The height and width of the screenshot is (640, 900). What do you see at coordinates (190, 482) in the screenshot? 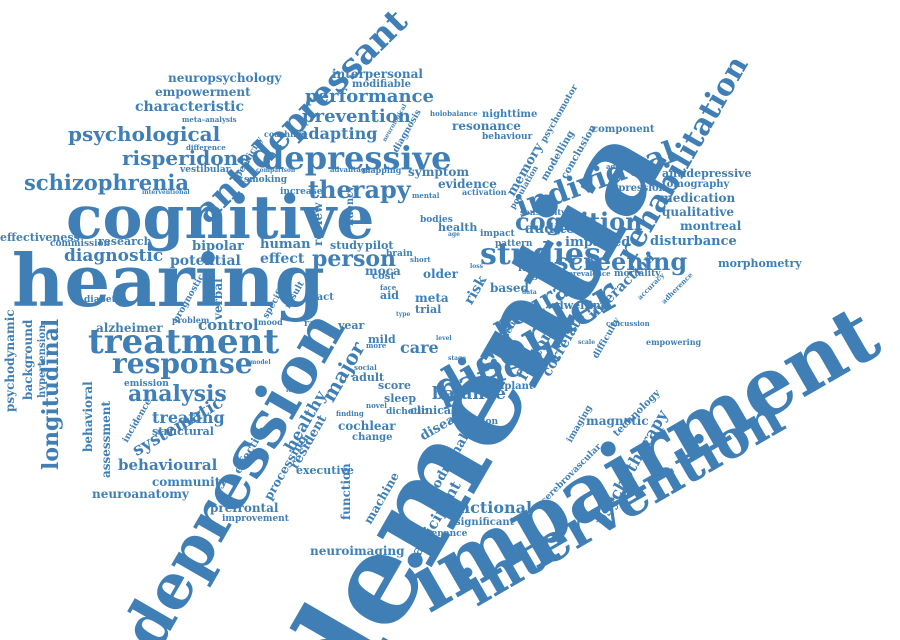
I see `word-community: community` at bounding box center [190, 482].